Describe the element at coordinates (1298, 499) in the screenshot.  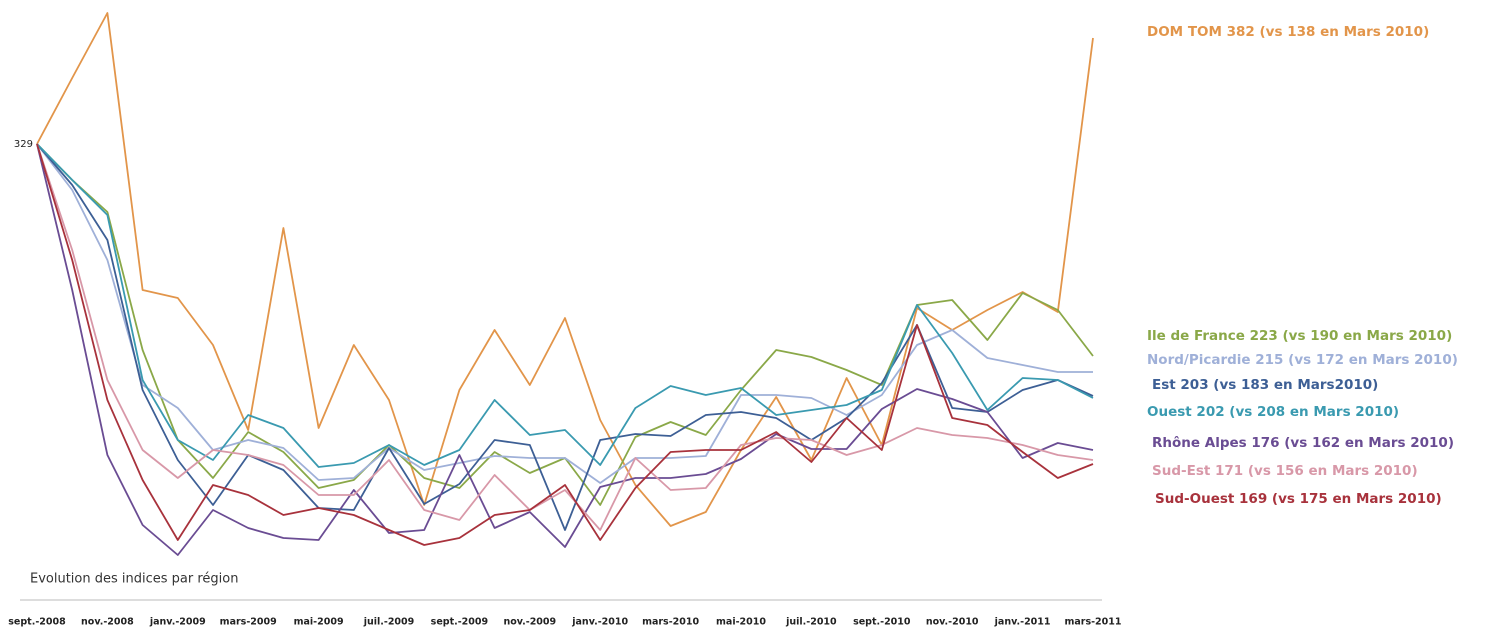
I see `legend-label: Sud-Ouest 169 (vs 175 en Mars 2010)` at that location.